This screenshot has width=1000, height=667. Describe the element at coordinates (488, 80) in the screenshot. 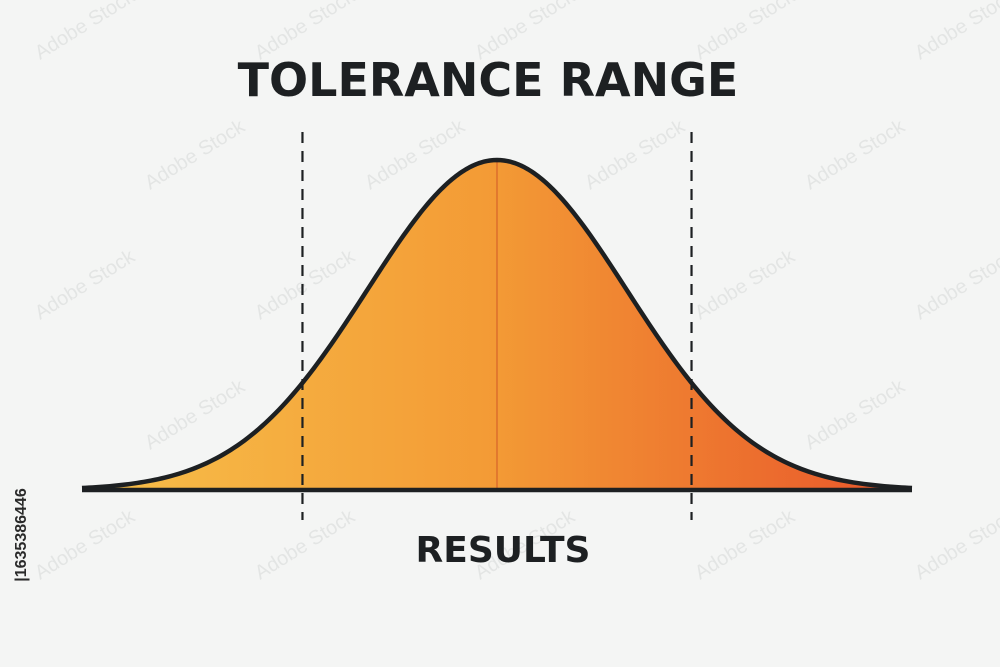

I see `chart-title: TOLERANCE RANGE` at that location.